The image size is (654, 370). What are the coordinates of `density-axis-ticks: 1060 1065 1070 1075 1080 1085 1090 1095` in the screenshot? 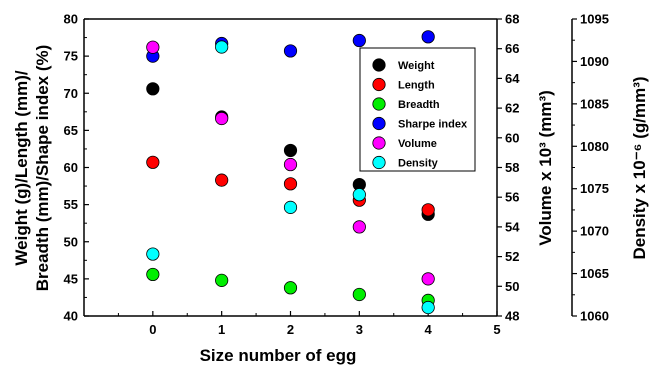 It's located at (590, 168).